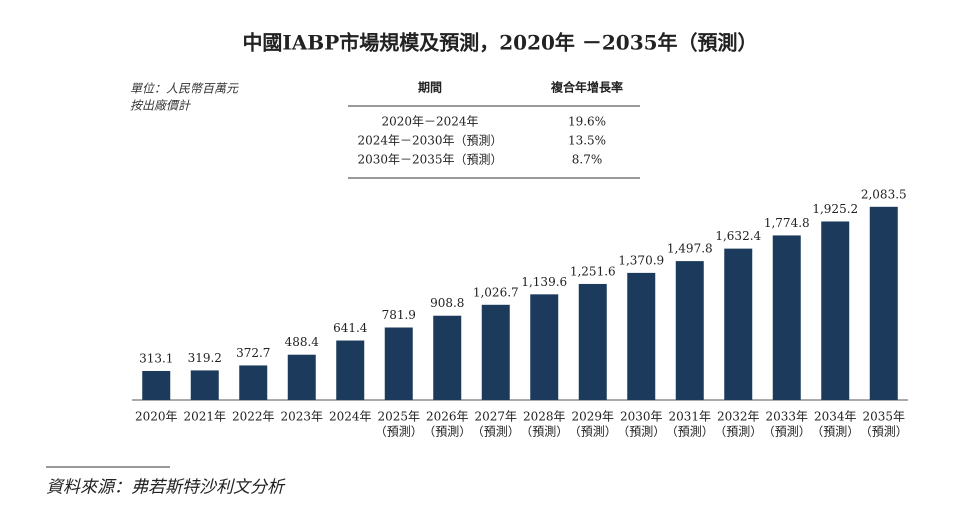 The width and height of the screenshot is (960, 512). What do you see at coordinates (429, 141) in the screenshot?
I see `table-cell: 2024年－2030年（預測）` at bounding box center [429, 141].